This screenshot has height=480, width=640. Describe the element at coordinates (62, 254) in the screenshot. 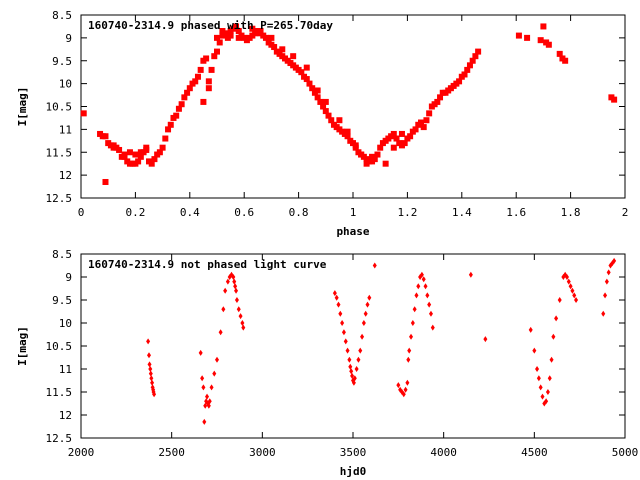

I see `y-tick-label: 8.5` at that location.